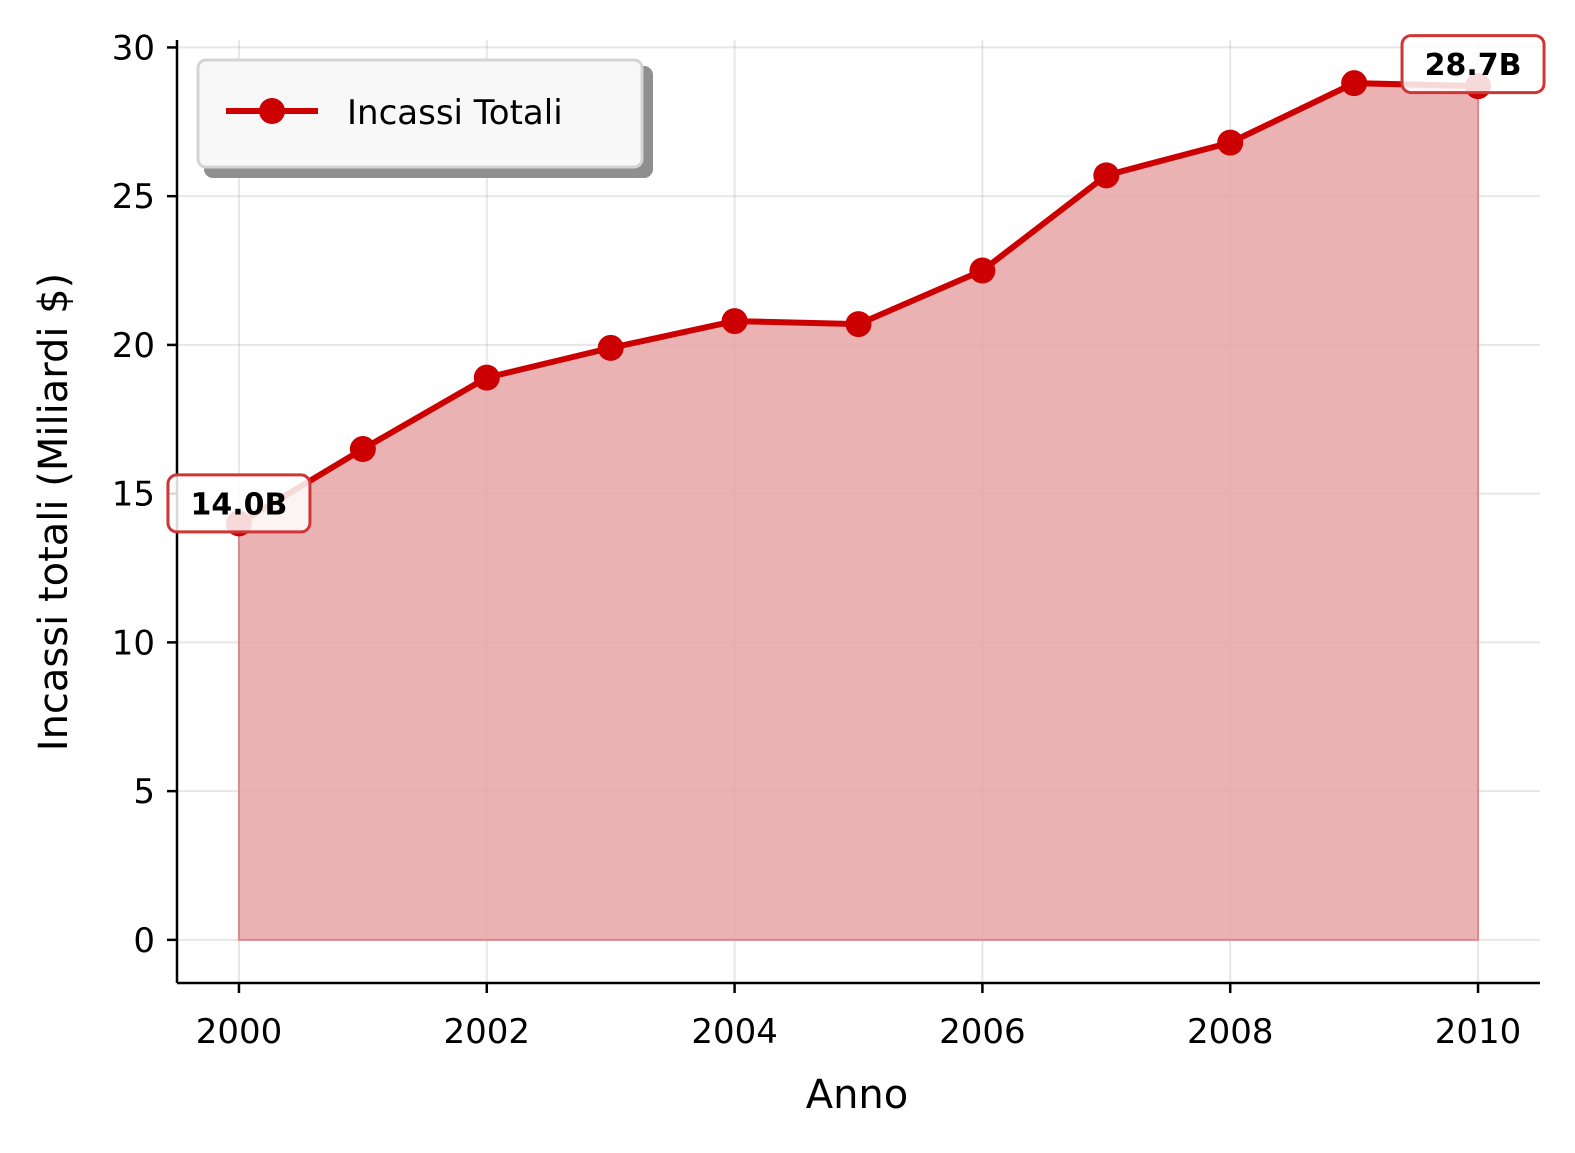 The image size is (1575, 1153). I want to click on y-axis-ticks: 0 5 10 15 20 25 30, so click(144, 494).